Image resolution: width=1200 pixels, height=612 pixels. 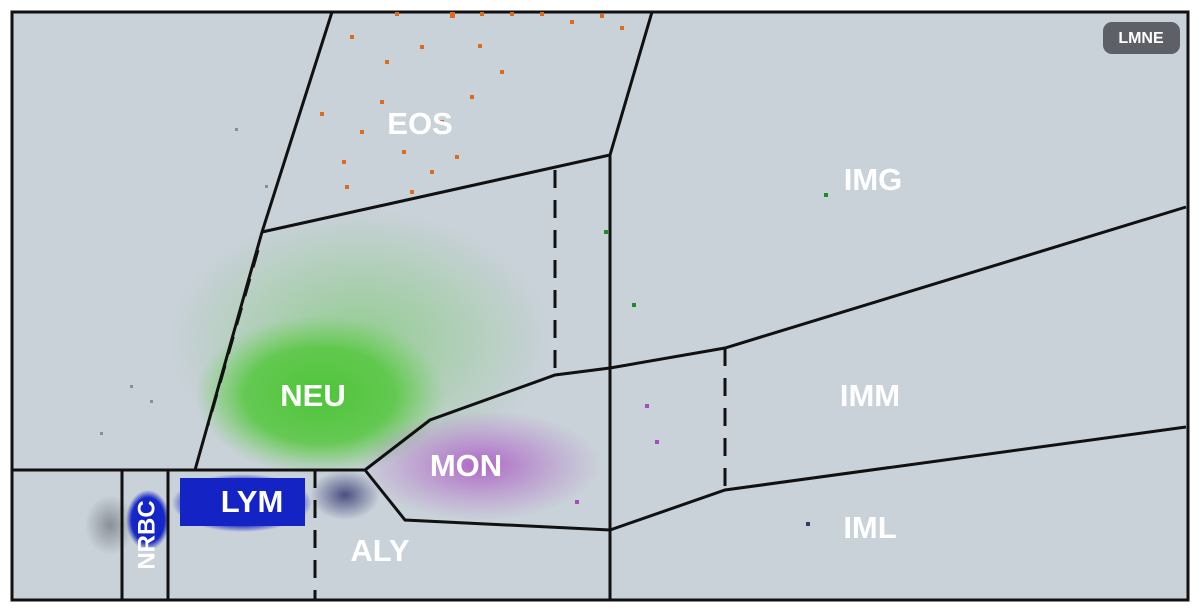 I want to click on region-label: IML, so click(x=869, y=527).